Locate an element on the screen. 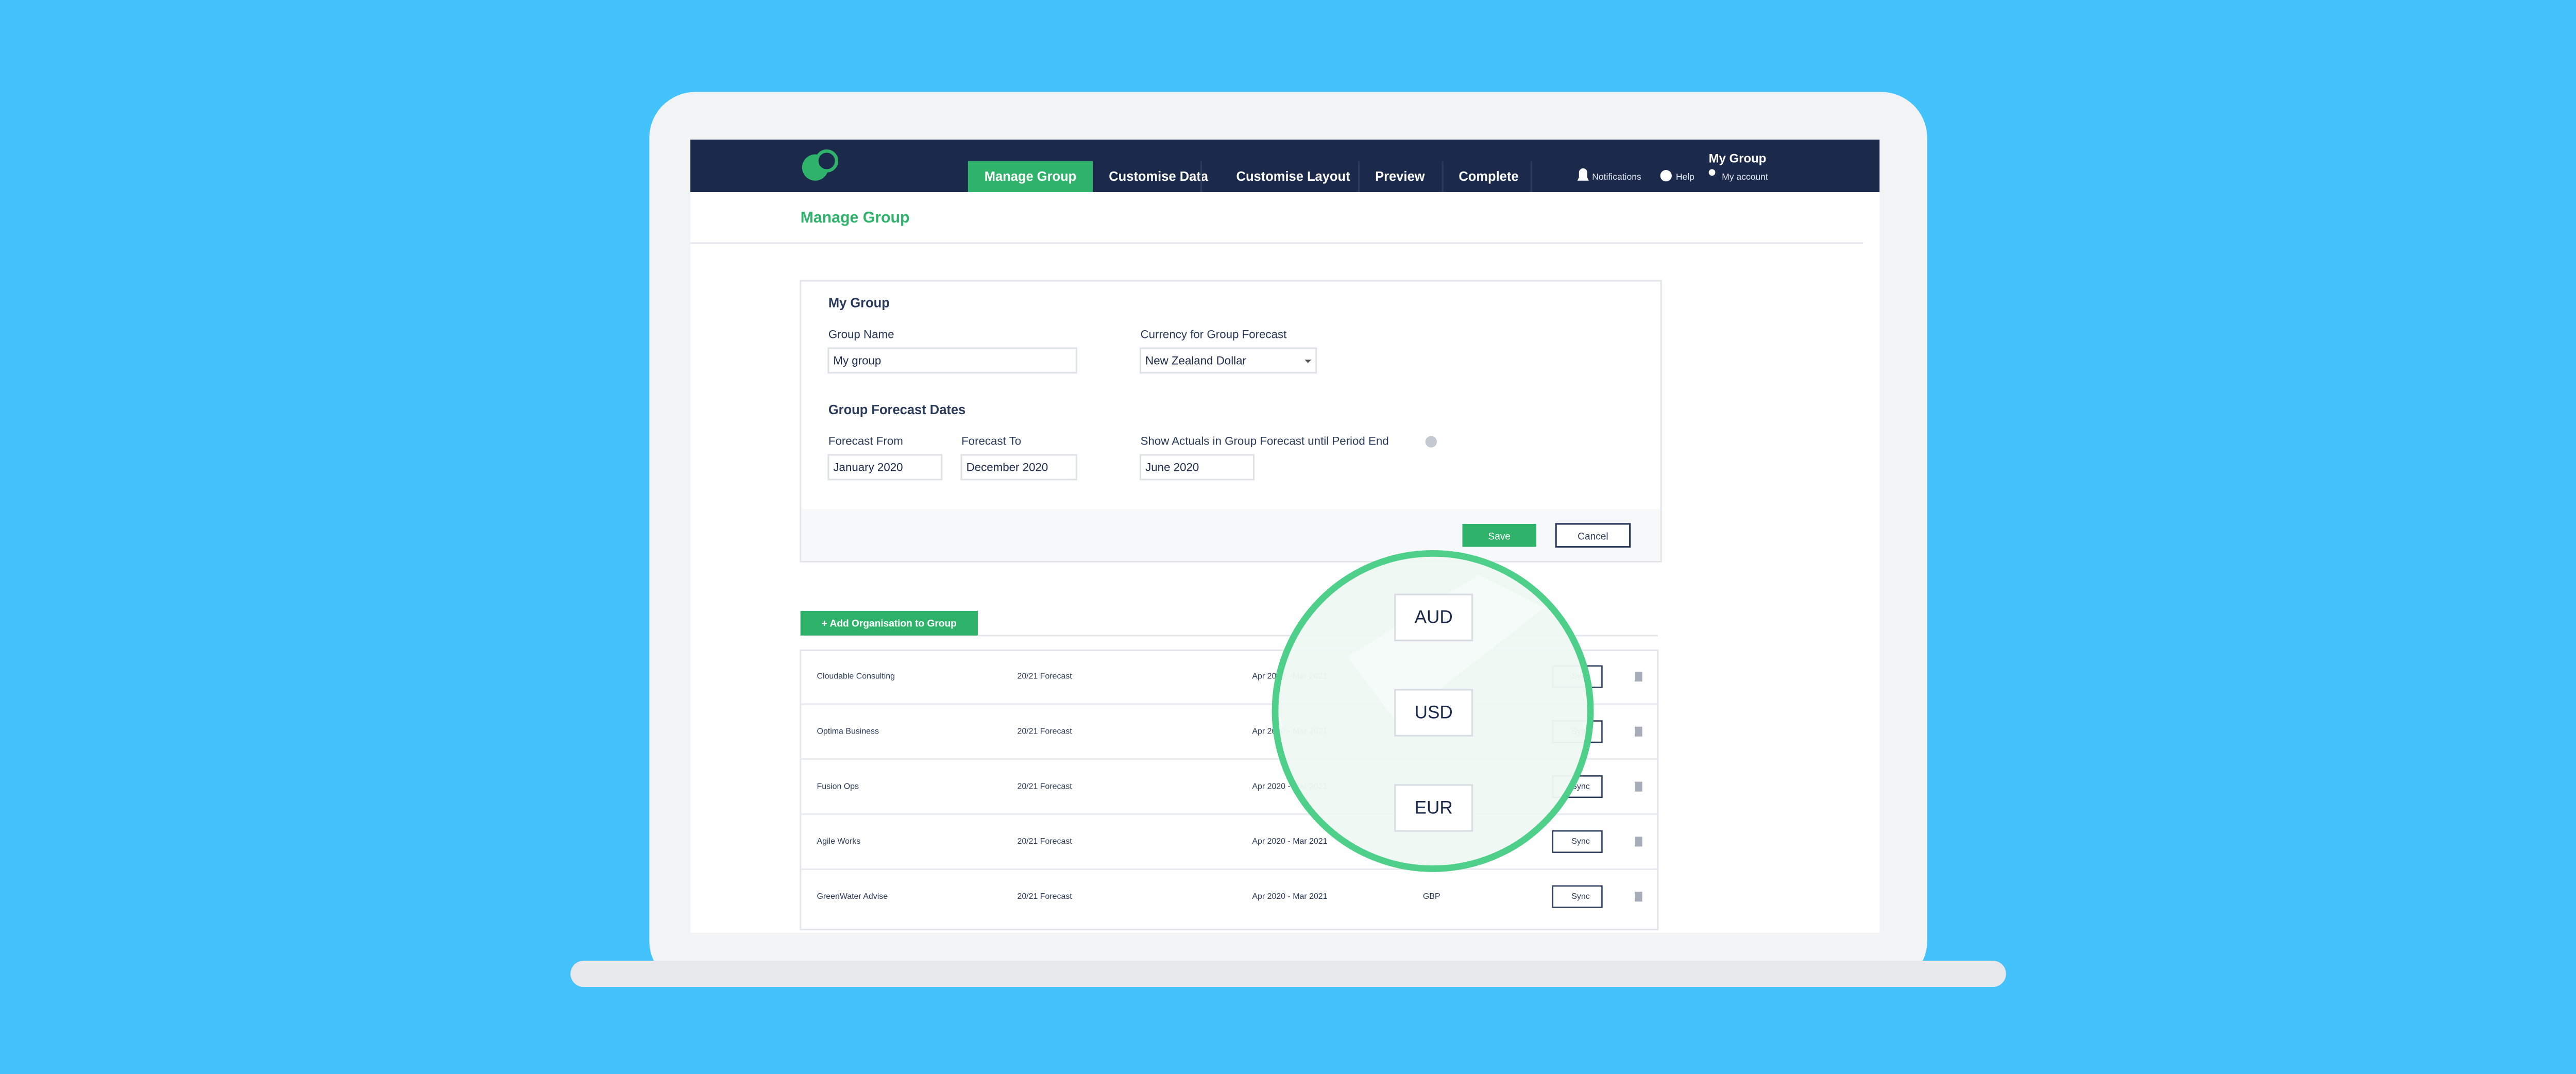  help-link: Help is located at coordinates (1685, 177).